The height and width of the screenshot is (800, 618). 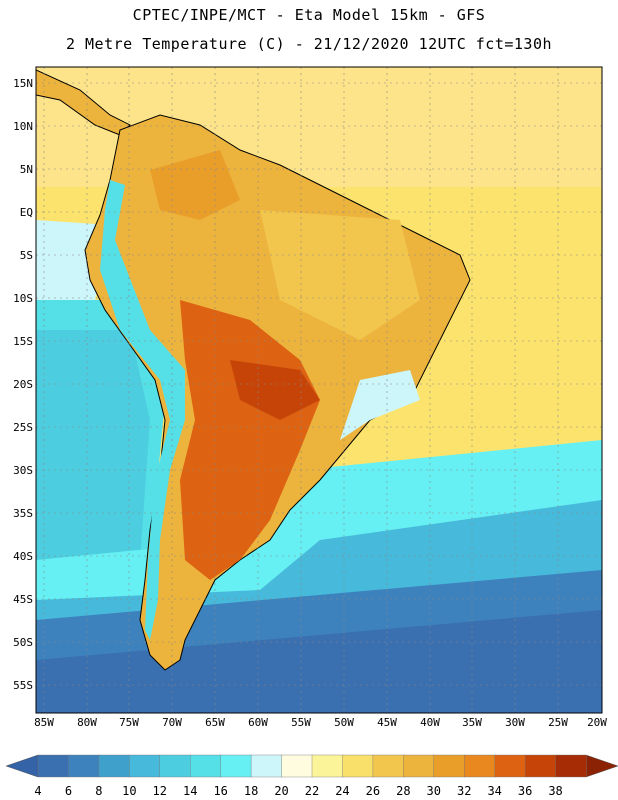 What do you see at coordinates (68, 791) in the screenshot?
I see `colorbar-label: 6` at bounding box center [68, 791].